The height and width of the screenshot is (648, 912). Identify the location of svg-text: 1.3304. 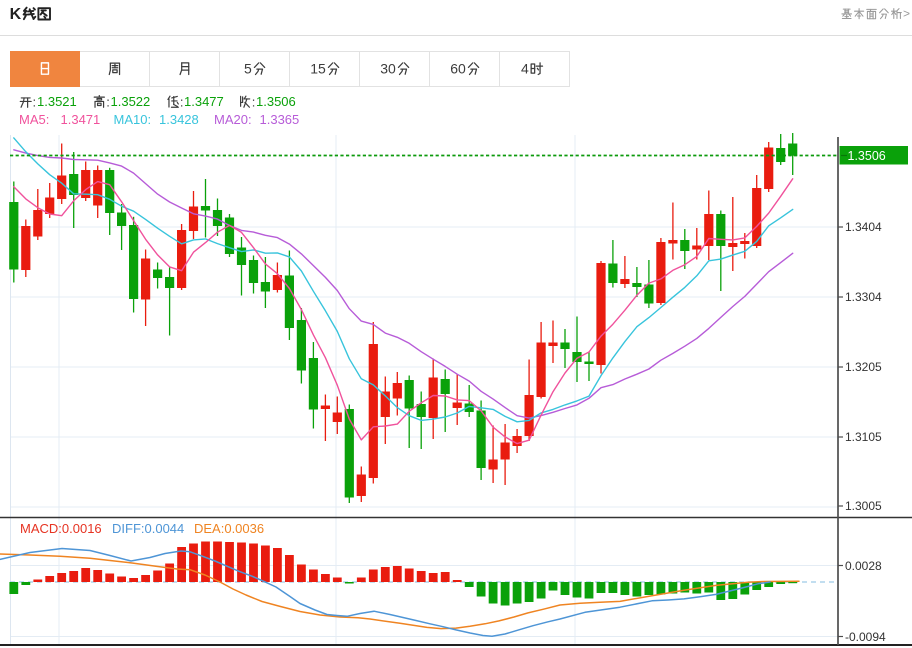
(863, 297).